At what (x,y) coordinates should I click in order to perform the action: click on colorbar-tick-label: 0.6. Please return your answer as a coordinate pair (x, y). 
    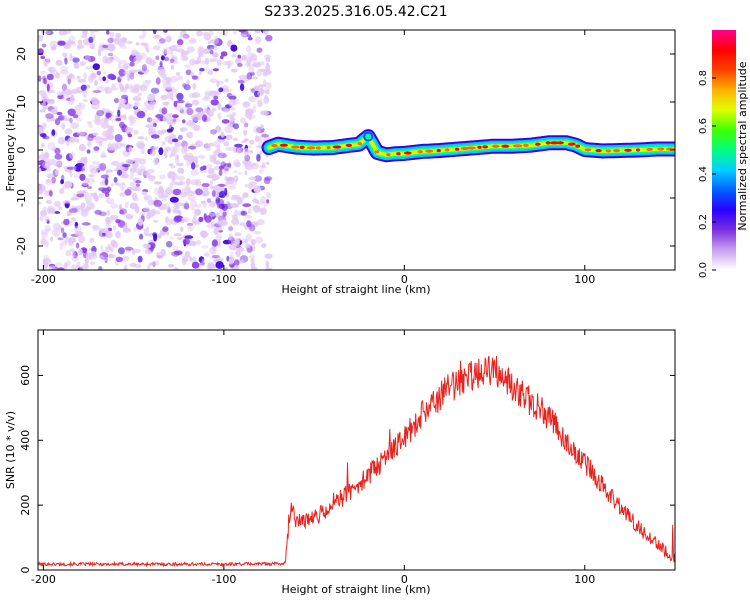
    Looking at the image, I should click on (703, 126).